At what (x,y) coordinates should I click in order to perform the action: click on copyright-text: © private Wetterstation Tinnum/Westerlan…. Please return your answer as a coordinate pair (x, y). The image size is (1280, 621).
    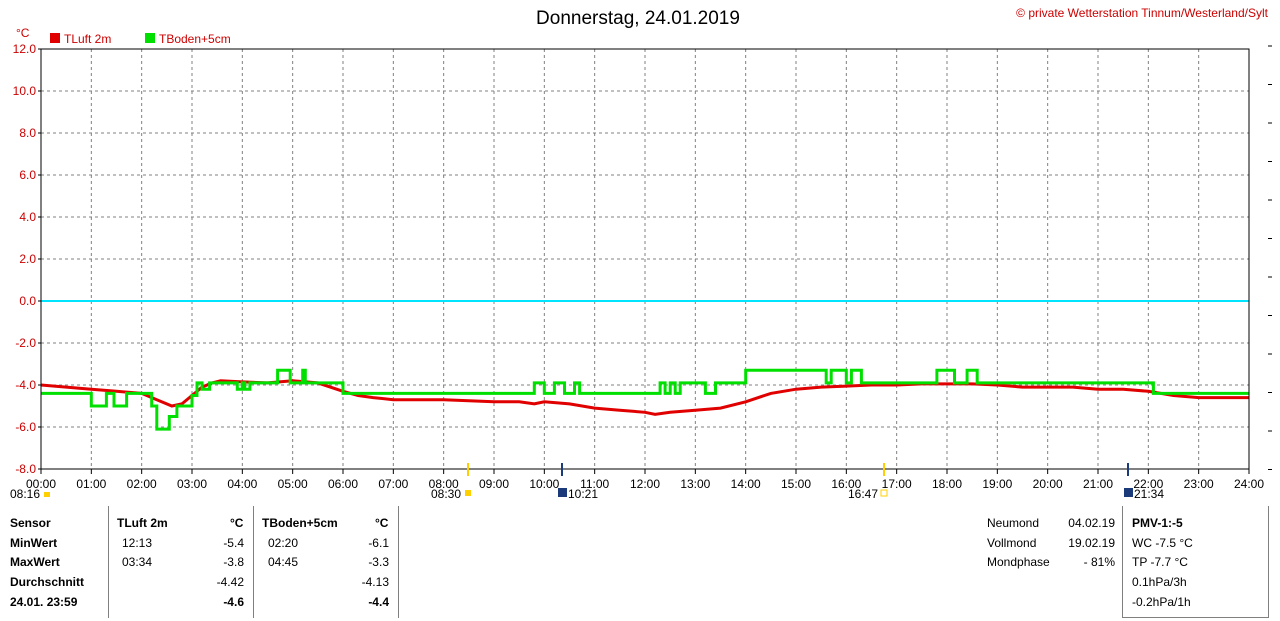
    Looking at the image, I should click on (1142, 13).